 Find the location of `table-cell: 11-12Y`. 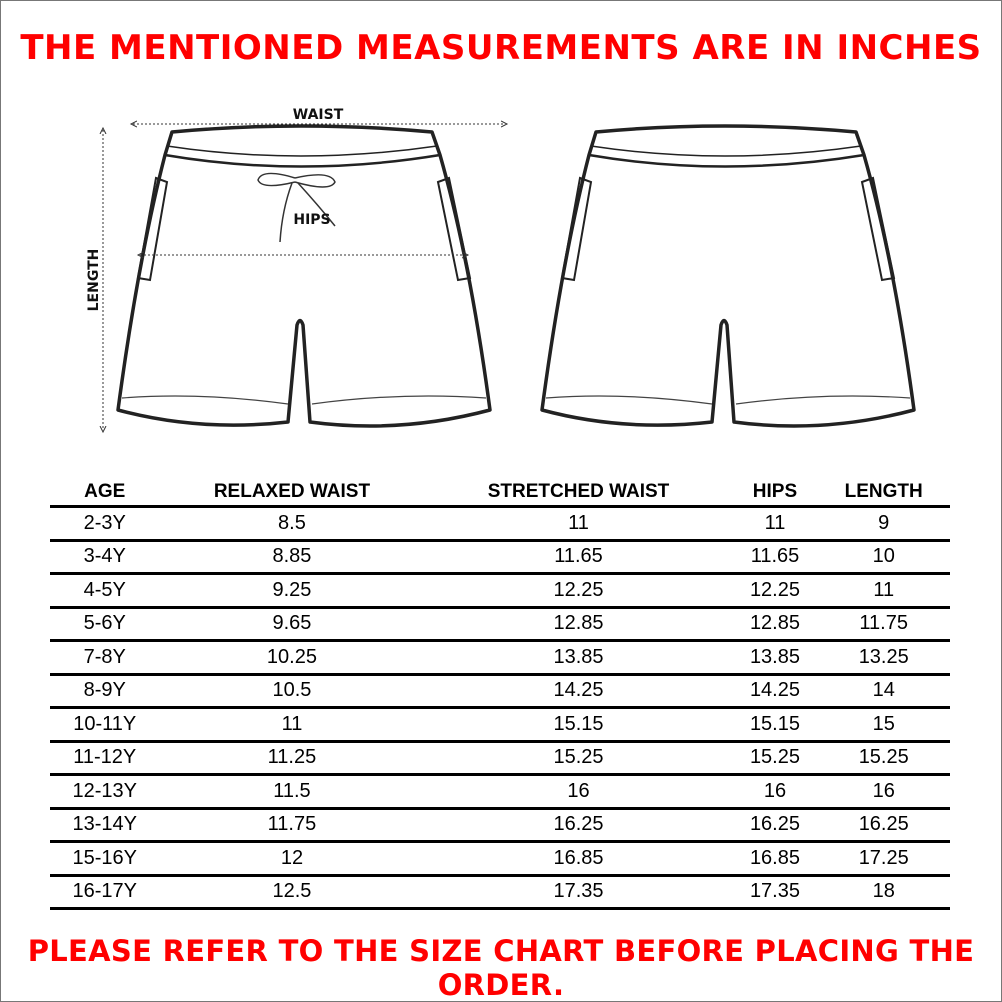

table-cell: 11-12Y is located at coordinates (105, 758).